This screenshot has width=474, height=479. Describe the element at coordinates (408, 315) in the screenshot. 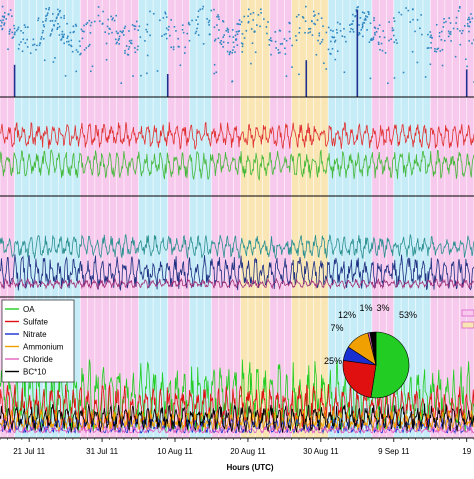

I see `pie-label-oa: 53%` at that location.